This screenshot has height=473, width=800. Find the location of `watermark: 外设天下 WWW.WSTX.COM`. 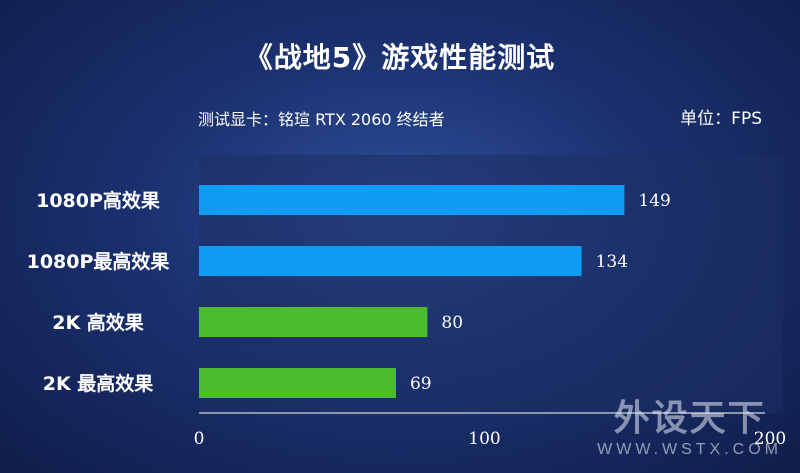

watermark: 外设天下 WWW.WSTX.COM is located at coordinates (689, 424).